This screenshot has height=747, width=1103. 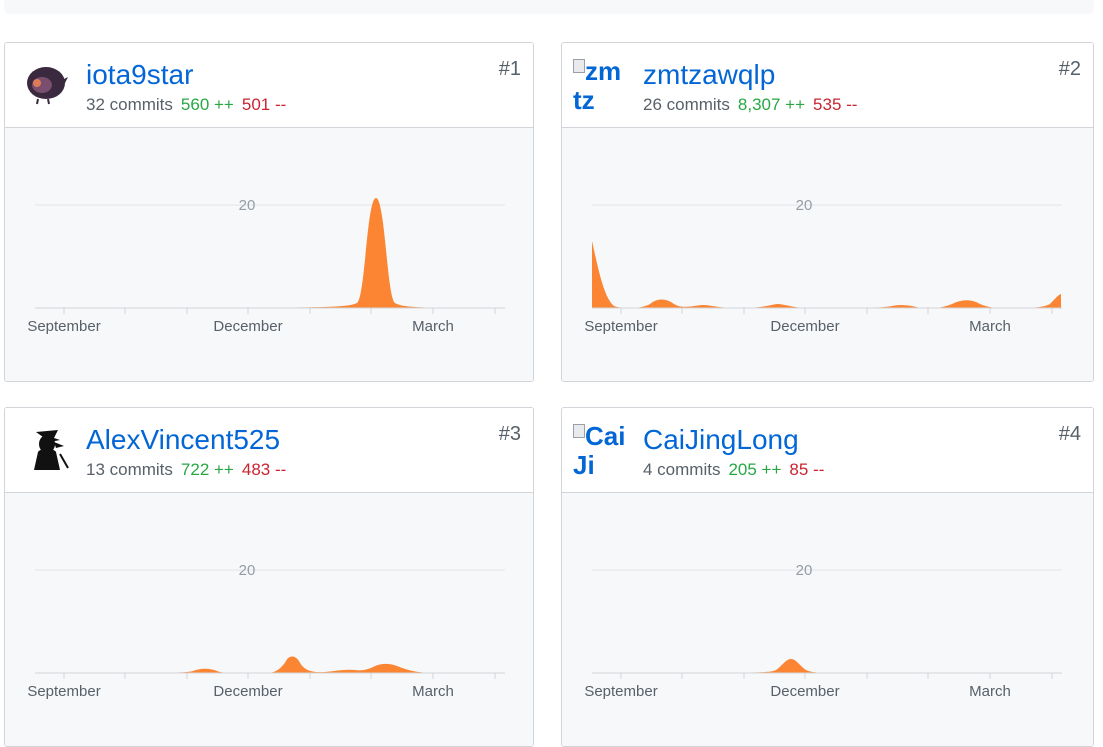 What do you see at coordinates (269, 85) in the screenshot?
I see `contributor-header: iota9star 32 commits 560 ++ 501 -- #1` at bounding box center [269, 85].